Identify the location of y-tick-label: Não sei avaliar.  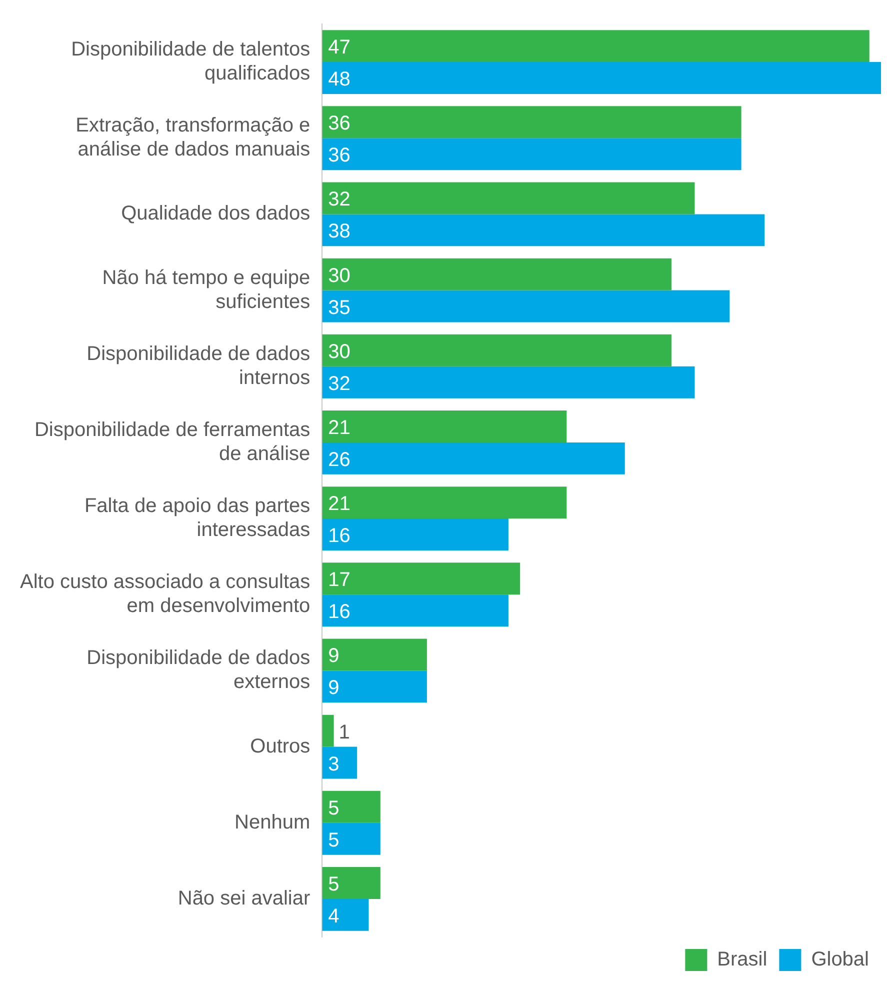
(244, 898).